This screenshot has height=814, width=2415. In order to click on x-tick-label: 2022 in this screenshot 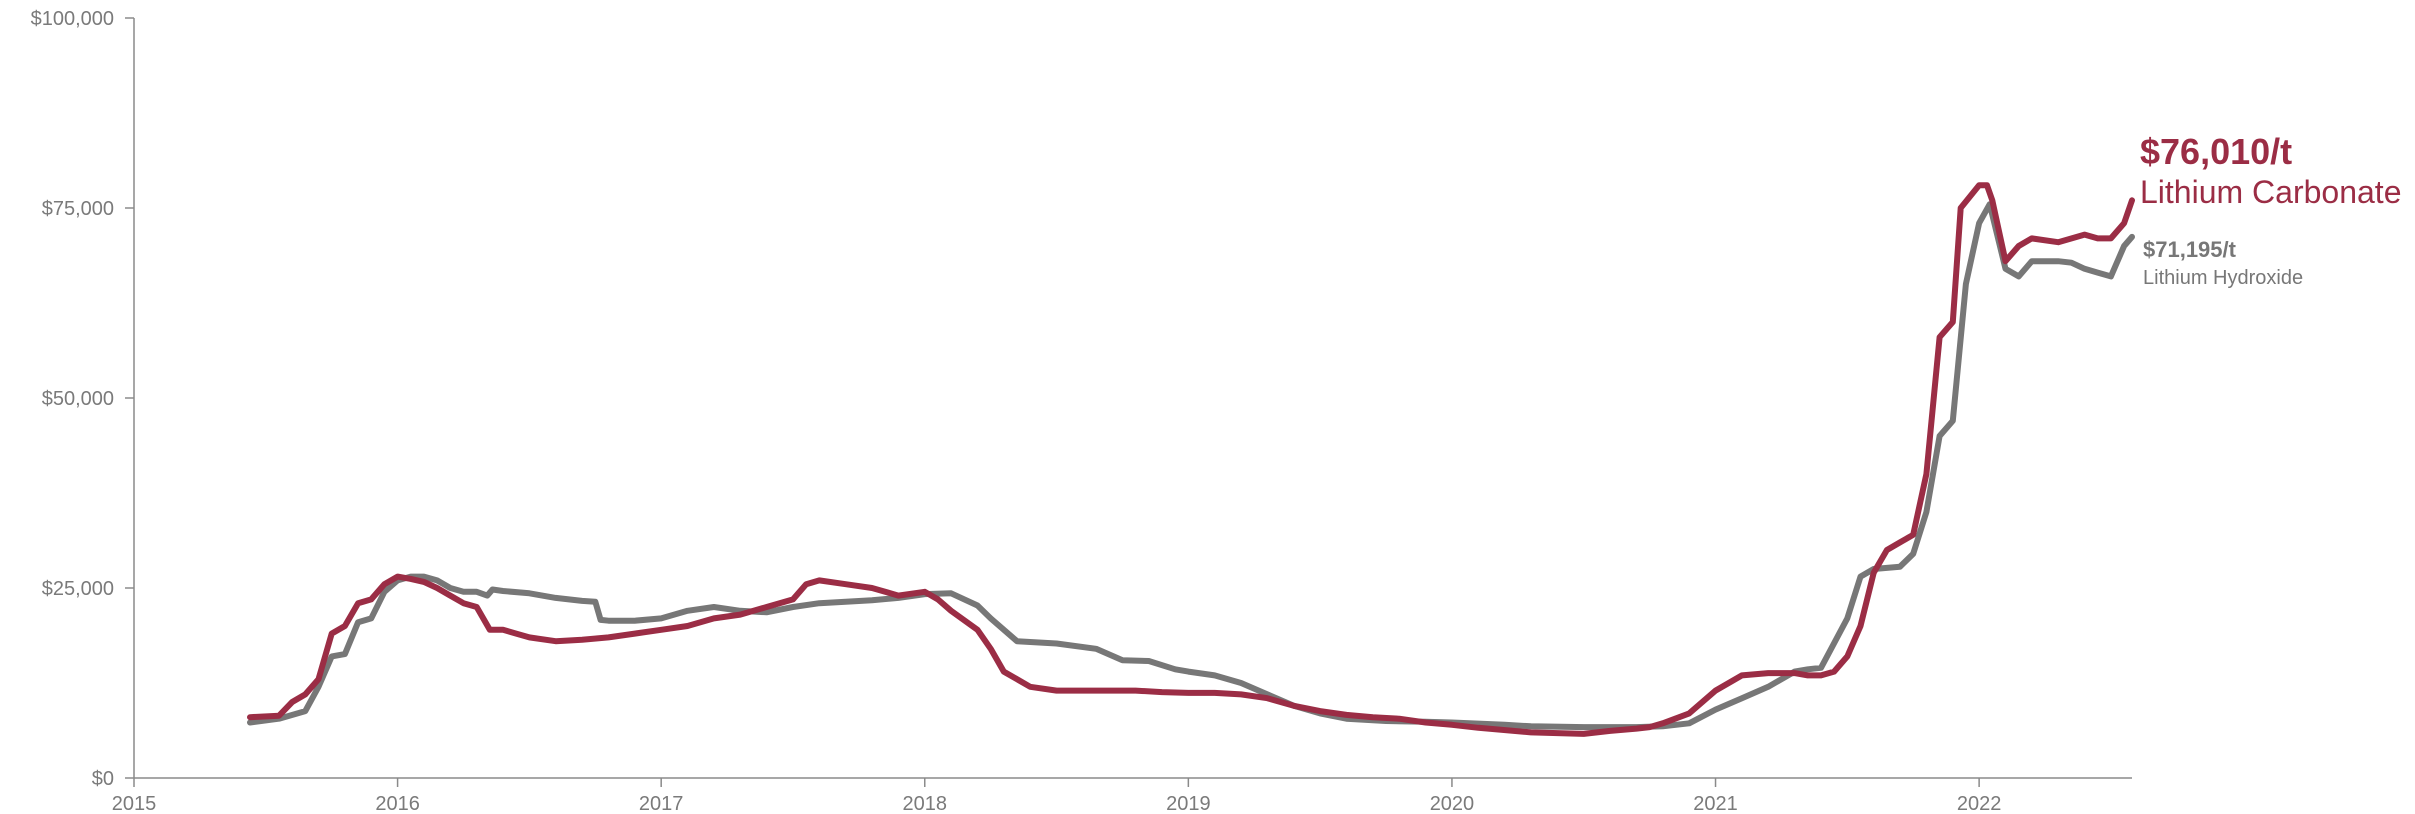, I will do `click(1979, 803)`.